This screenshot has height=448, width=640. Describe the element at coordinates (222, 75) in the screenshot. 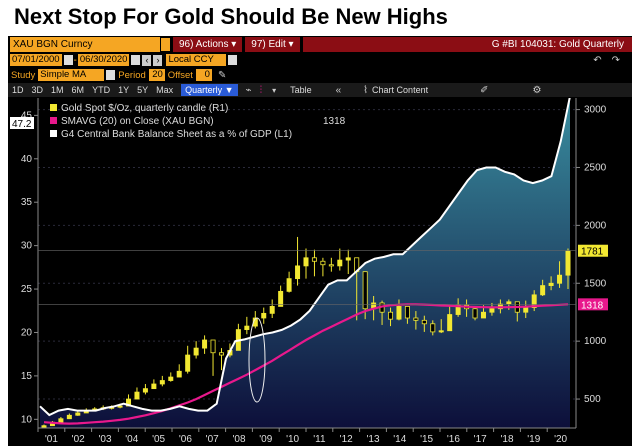

I see `pen-icon: ✎` at that location.